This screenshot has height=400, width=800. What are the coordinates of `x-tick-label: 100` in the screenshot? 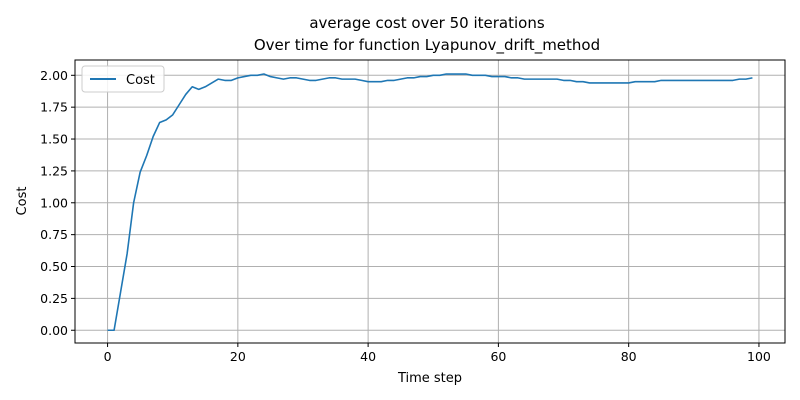 It's located at (759, 356).